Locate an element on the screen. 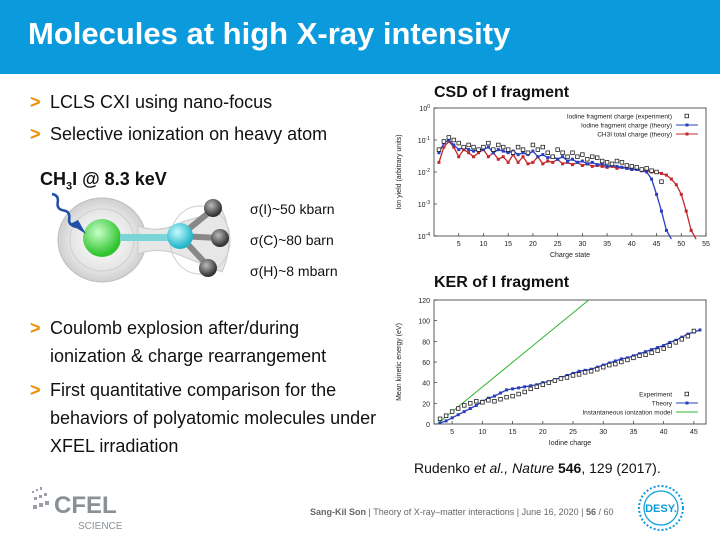 The height and width of the screenshot is (540, 720). cfel-logo: CFEL SCIENCE is located at coordinates (77, 509).